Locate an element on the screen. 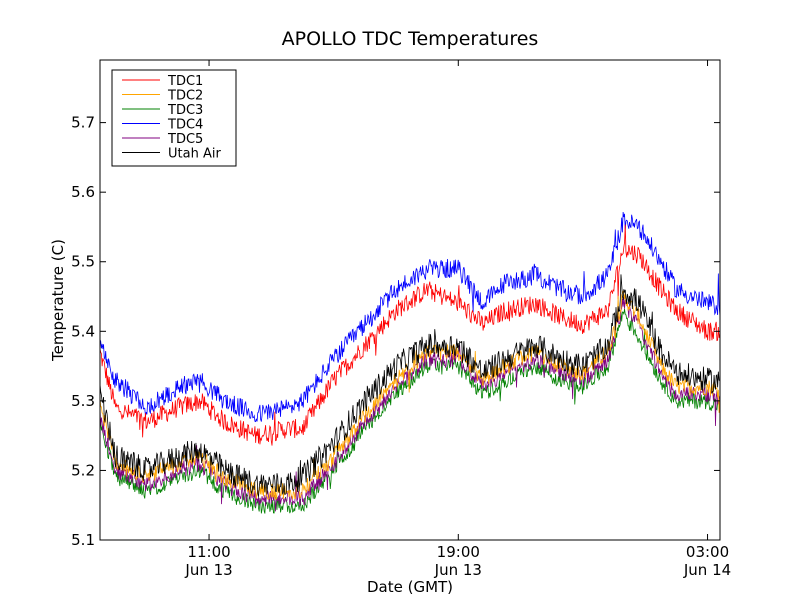  y-tick-label: 5.4 is located at coordinates (83, 331).